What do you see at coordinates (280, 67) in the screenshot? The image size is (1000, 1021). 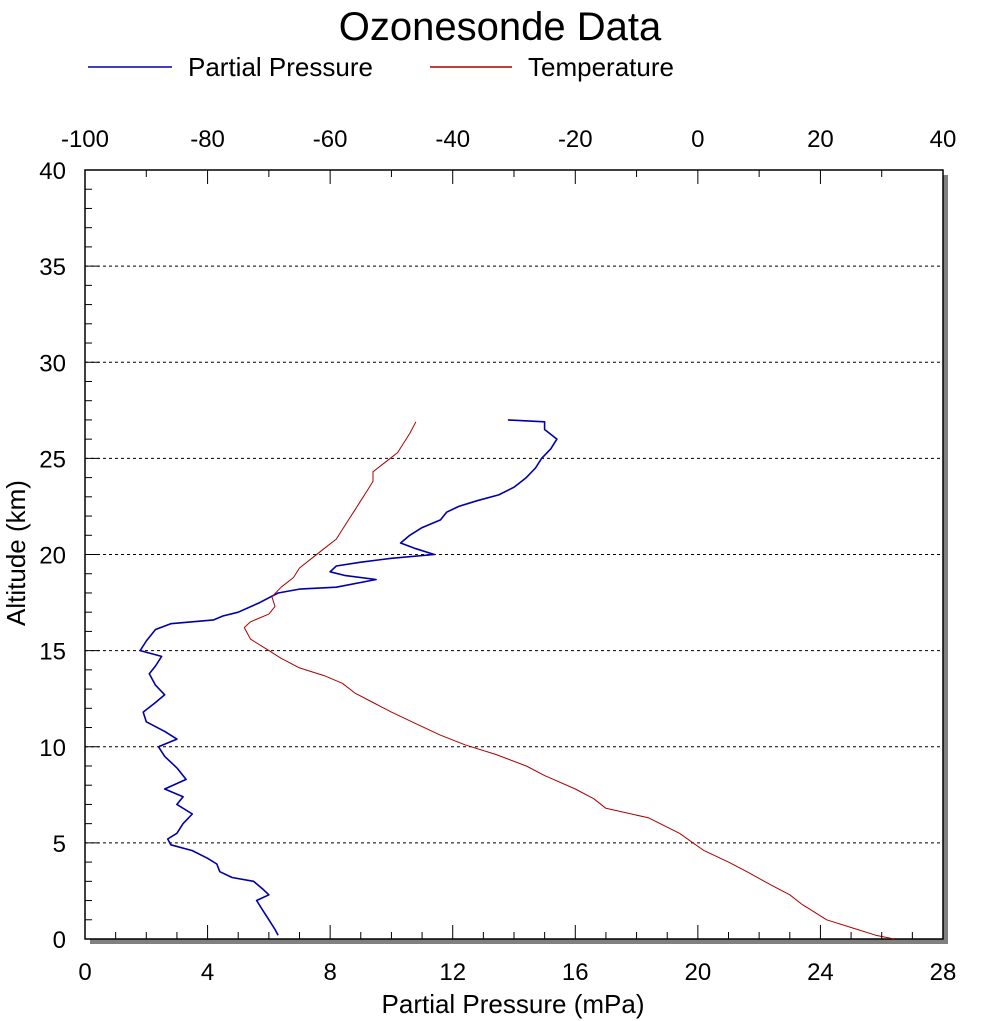 I see `legend-label-partial-pressure: Partial Pressure` at bounding box center [280, 67].